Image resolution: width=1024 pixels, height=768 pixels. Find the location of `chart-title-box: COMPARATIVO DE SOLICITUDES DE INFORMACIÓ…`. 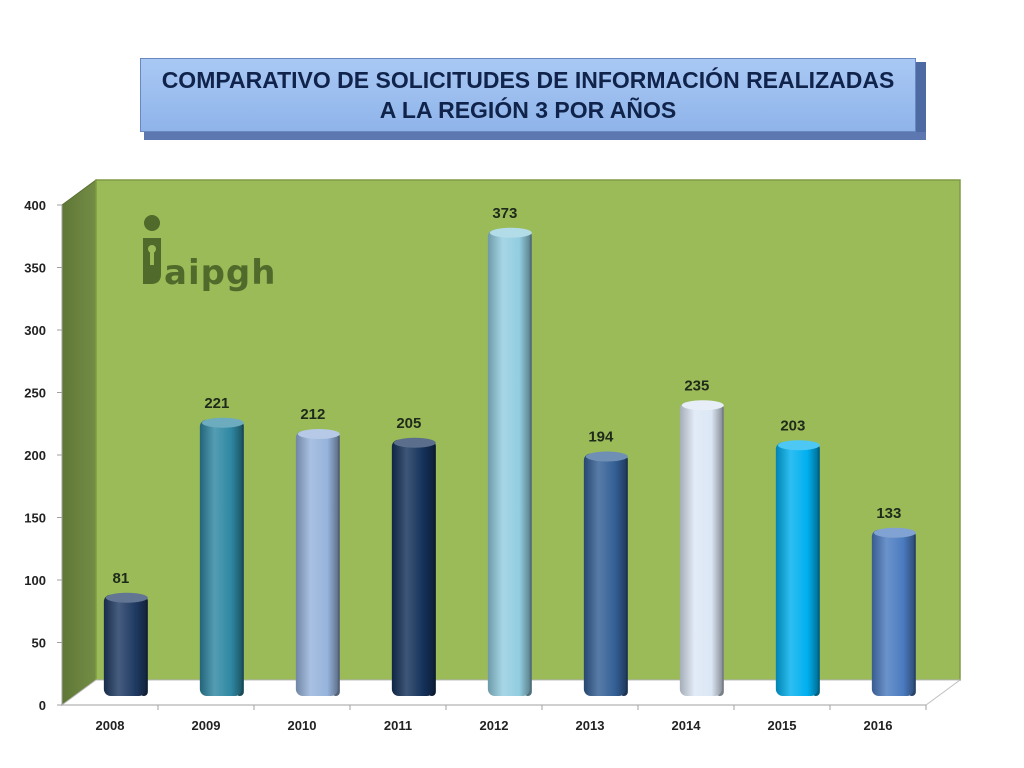

chart-title-box: COMPARATIVO DE SOLICITUDES DE INFORMACIÓ… is located at coordinates (534, 100).